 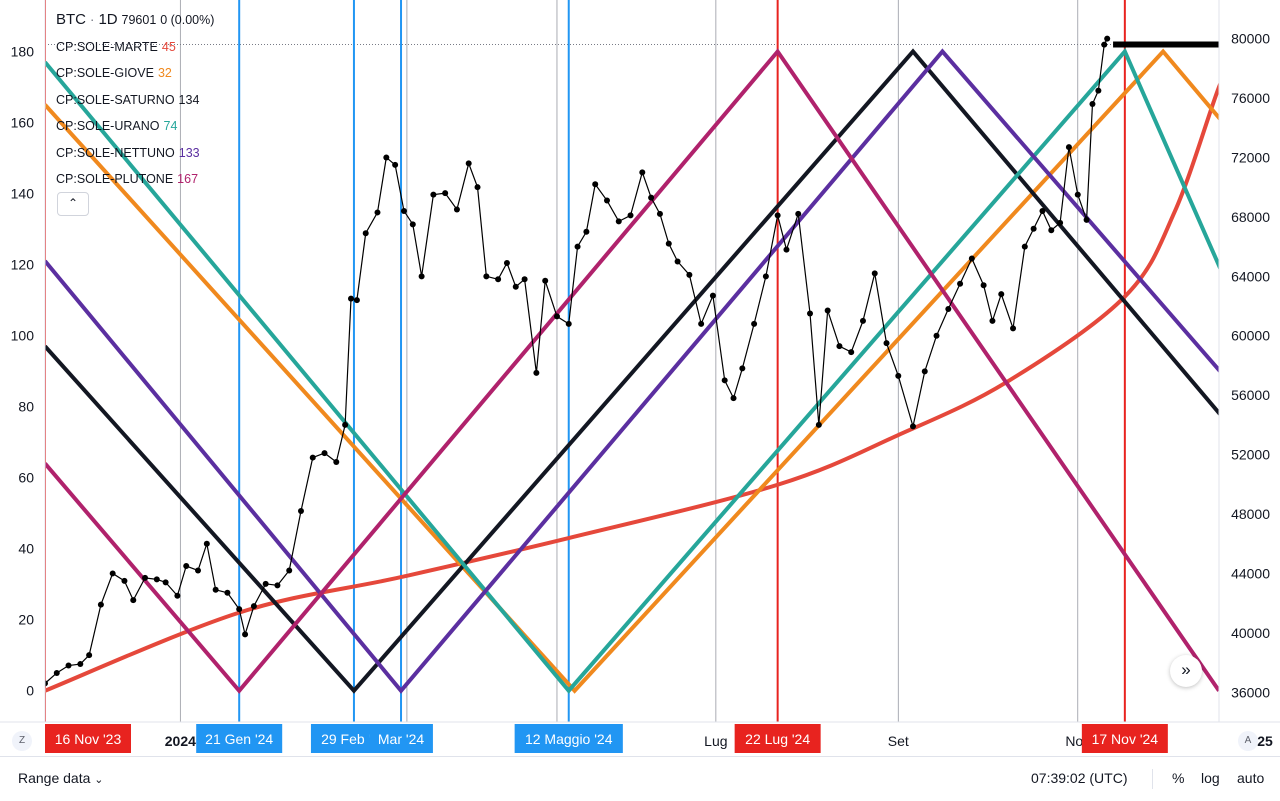 I want to click on left-axis-tick-label: 120, so click(x=23, y=265).